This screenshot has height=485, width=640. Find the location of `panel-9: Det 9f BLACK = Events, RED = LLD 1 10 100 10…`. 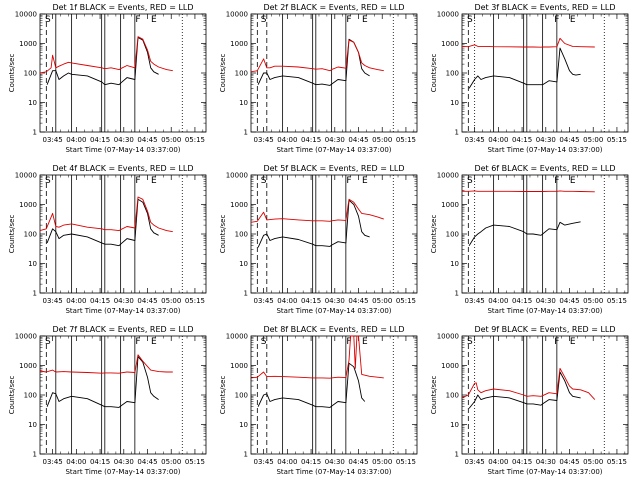

panel-9: Det 9f BLACK = Events, RED = LLD 1 10 100 10… is located at coordinates (529, 400).